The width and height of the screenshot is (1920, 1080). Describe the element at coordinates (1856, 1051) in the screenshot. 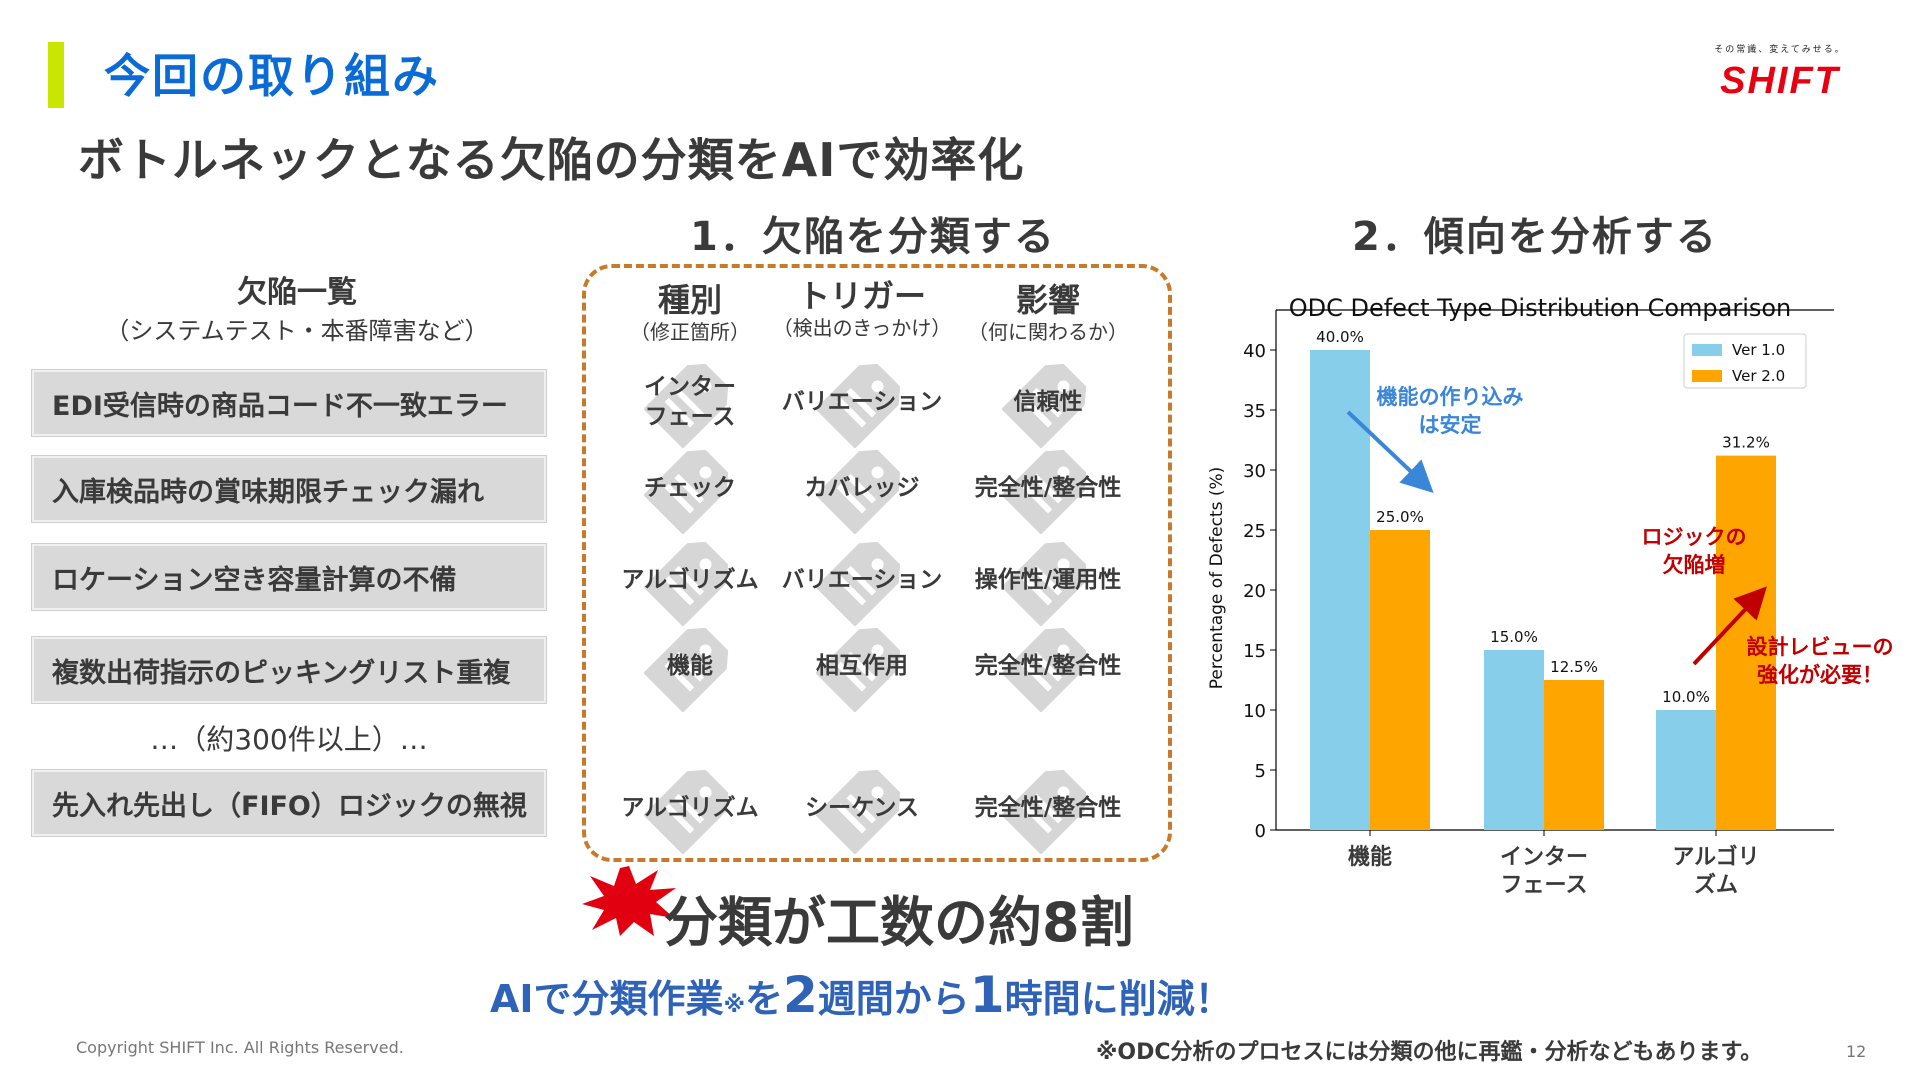

I see `page-number: 12` at that location.